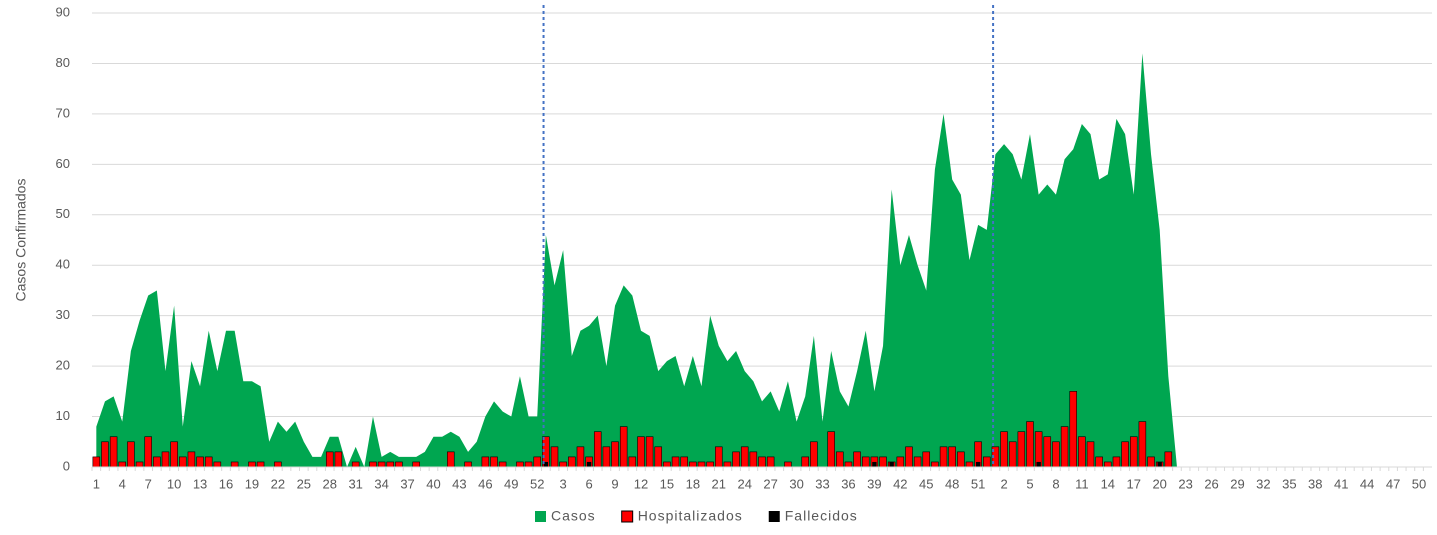 The height and width of the screenshot is (535, 1437). What do you see at coordinates (63, 314) in the screenshot?
I see `y-tick-label: 30` at bounding box center [63, 314].